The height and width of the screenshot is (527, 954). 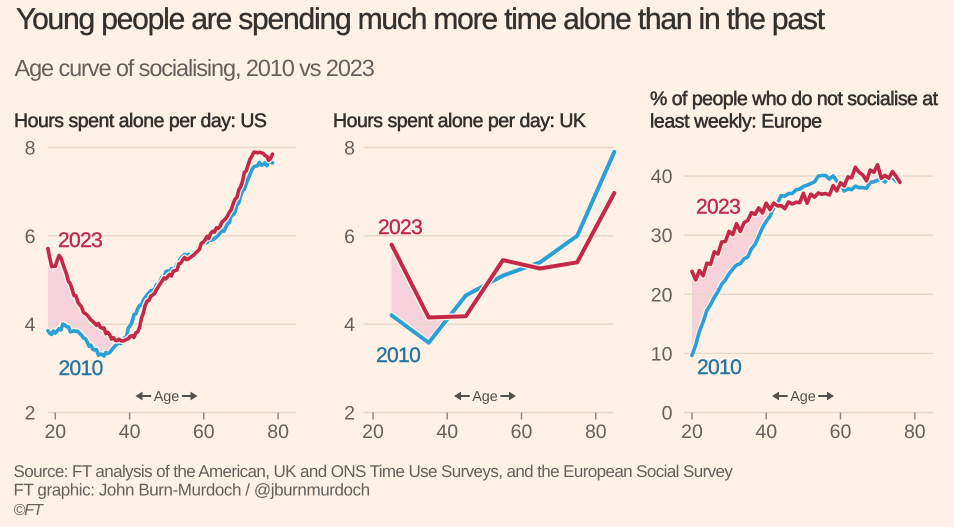 I want to click on svg-text: Hours spent alone per day: UK, so click(x=459, y=121).